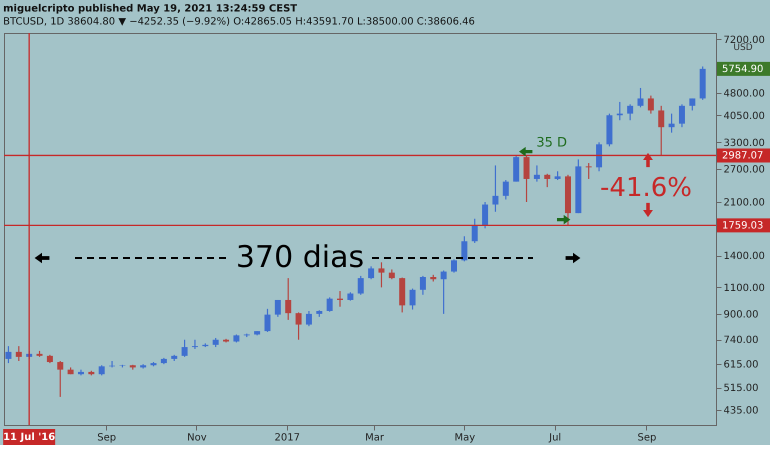 The image size is (777, 473). I want to click on y-tick-label: 2700.00, so click(744, 170).